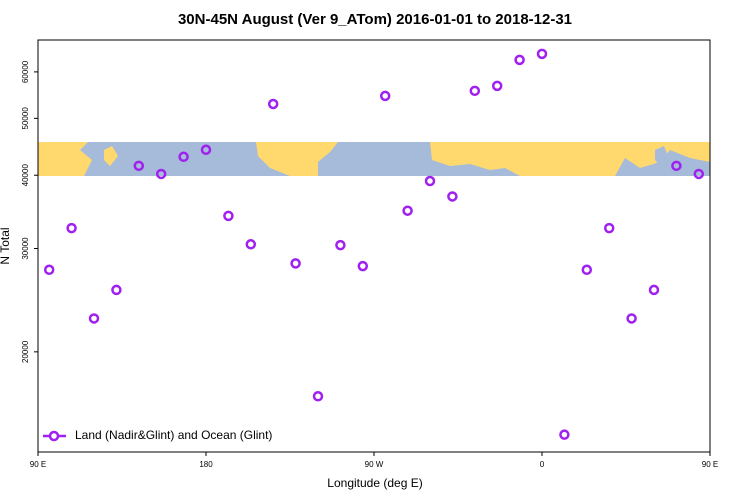 This screenshot has width=750, height=500. I want to click on y-tick-label: 20000, so click(25, 351).